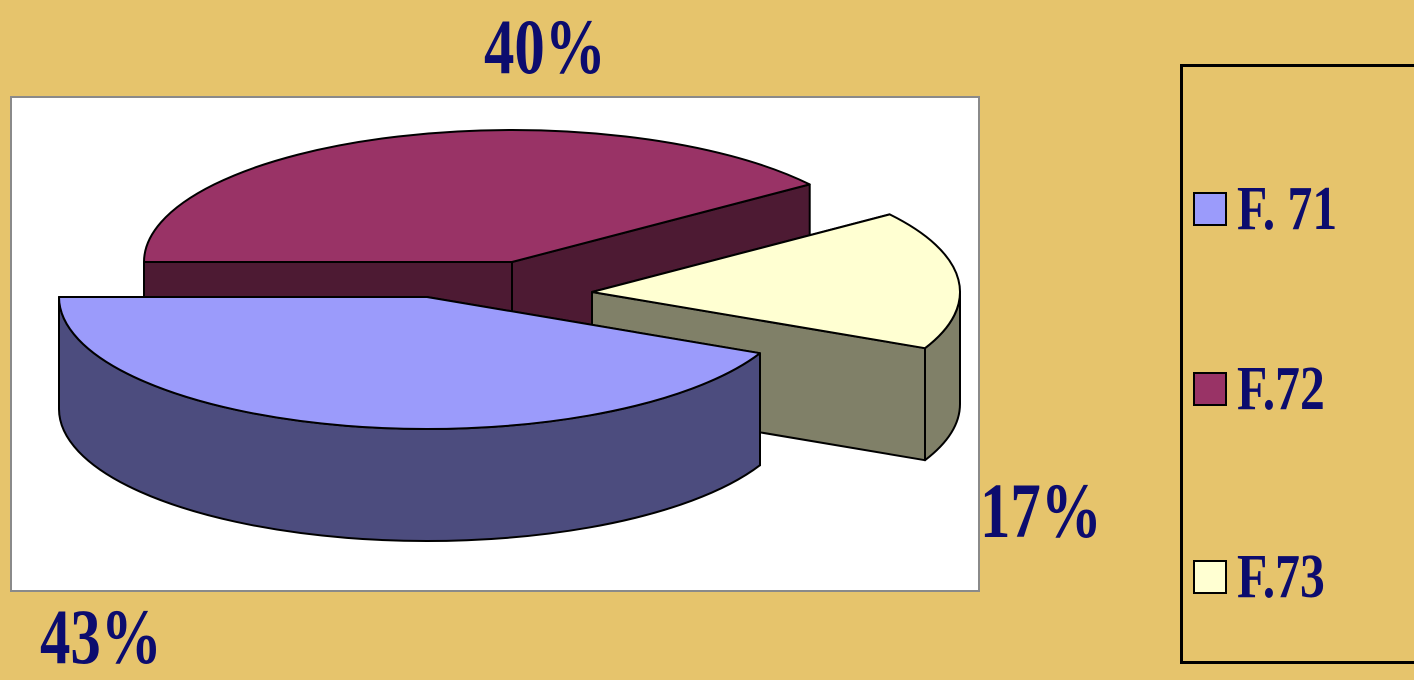  Describe the element at coordinates (1210, 209) in the screenshot. I see `legend-swatch-f71` at that location.